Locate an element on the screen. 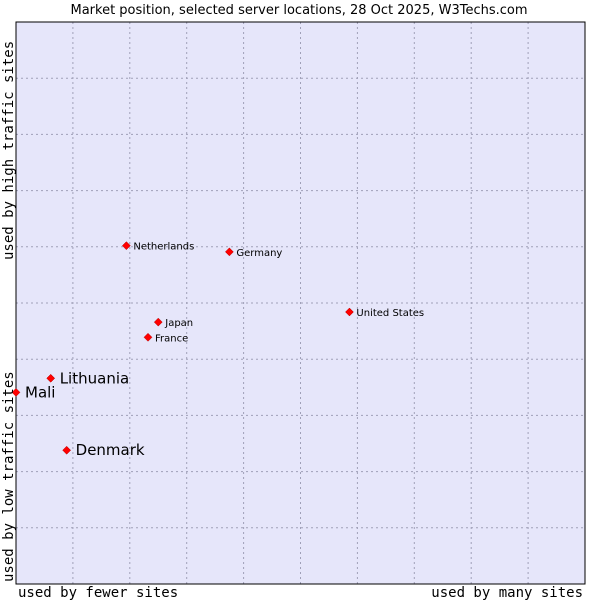 This screenshot has width=600, height=600. point-netherlands is located at coordinates (126, 246).